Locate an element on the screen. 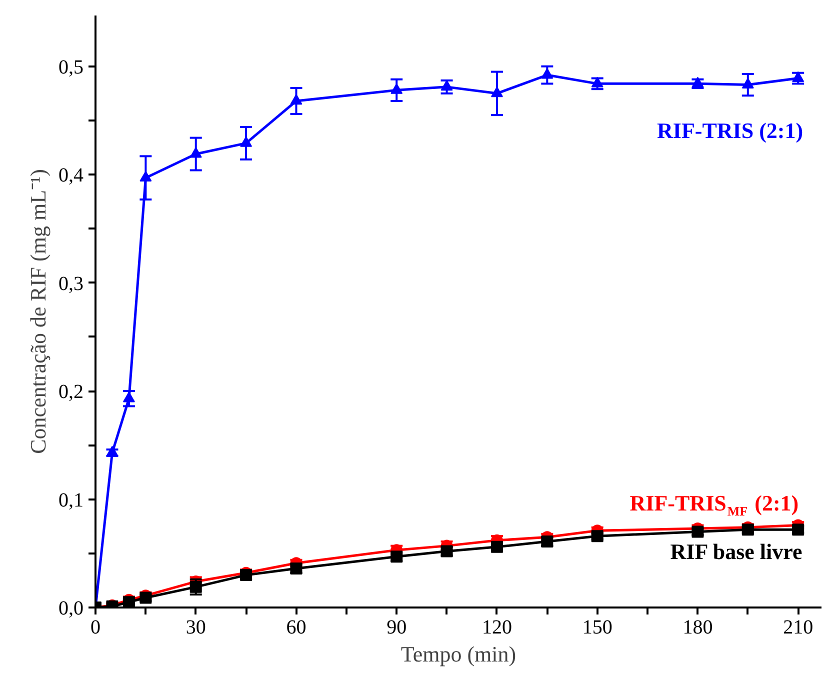 The width and height of the screenshot is (826, 687). x-tick-label: 150 is located at coordinates (597, 627).